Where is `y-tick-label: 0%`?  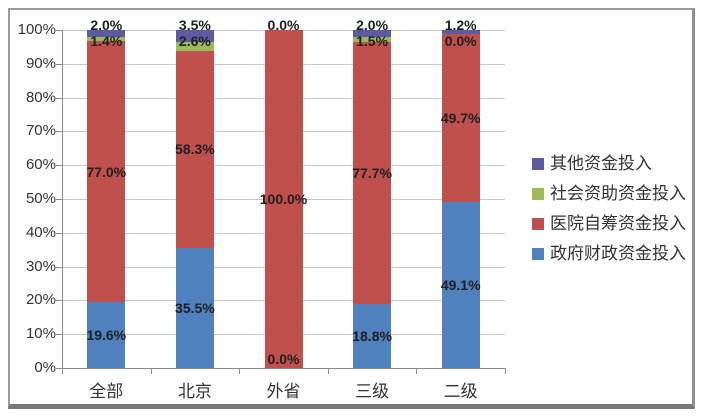
y-tick-label: 0% is located at coordinates (45, 367).